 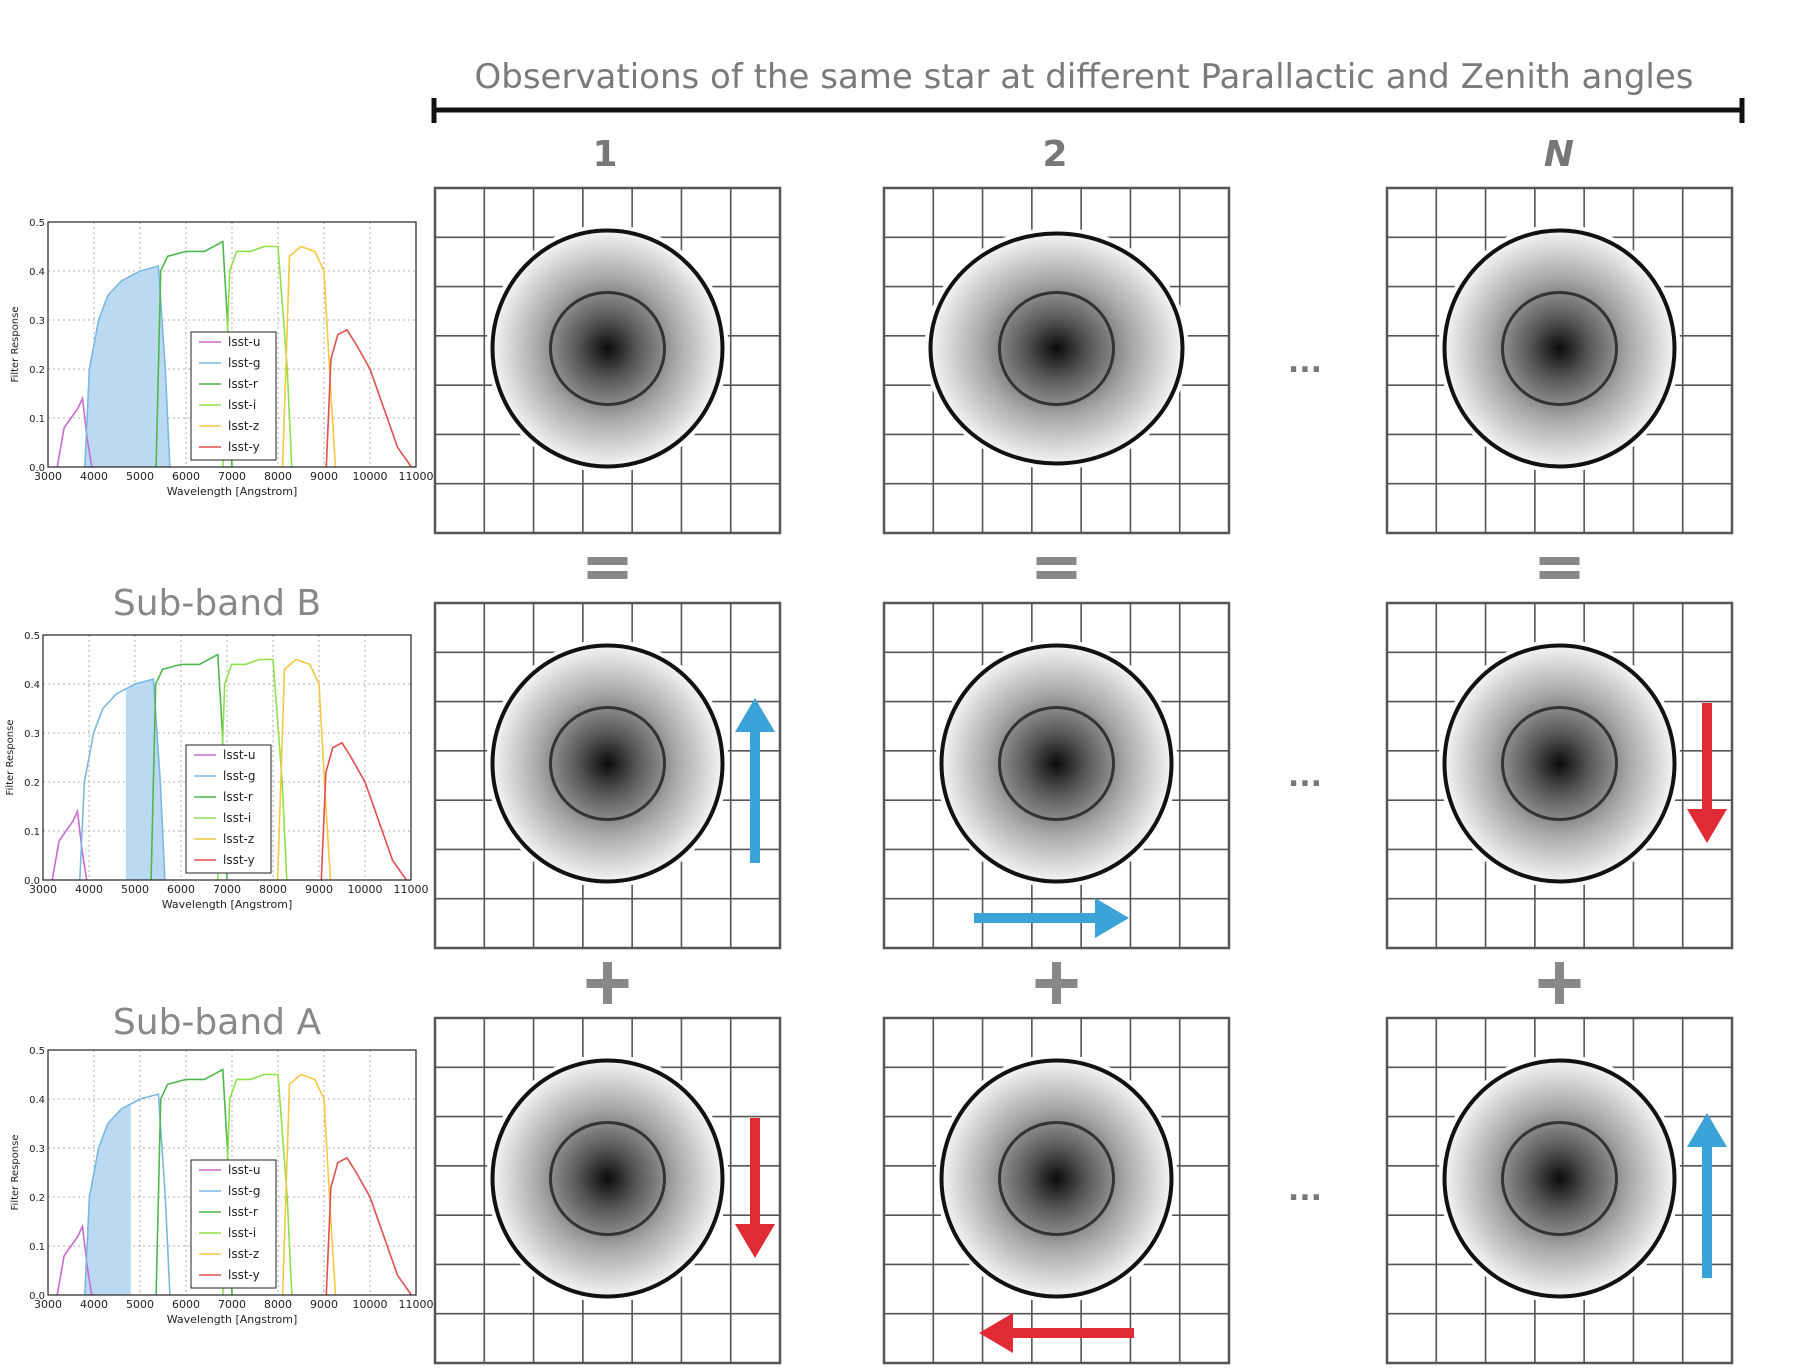 What do you see at coordinates (37, 1296) in the screenshot?
I see `y-tick-label: 0.0` at bounding box center [37, 1296].